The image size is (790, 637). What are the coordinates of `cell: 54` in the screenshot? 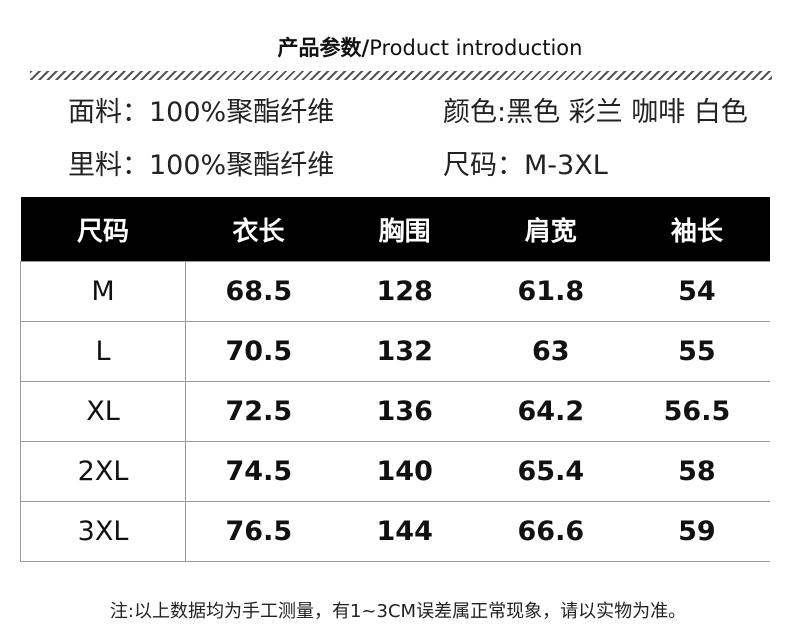 It's located at (696, 291).